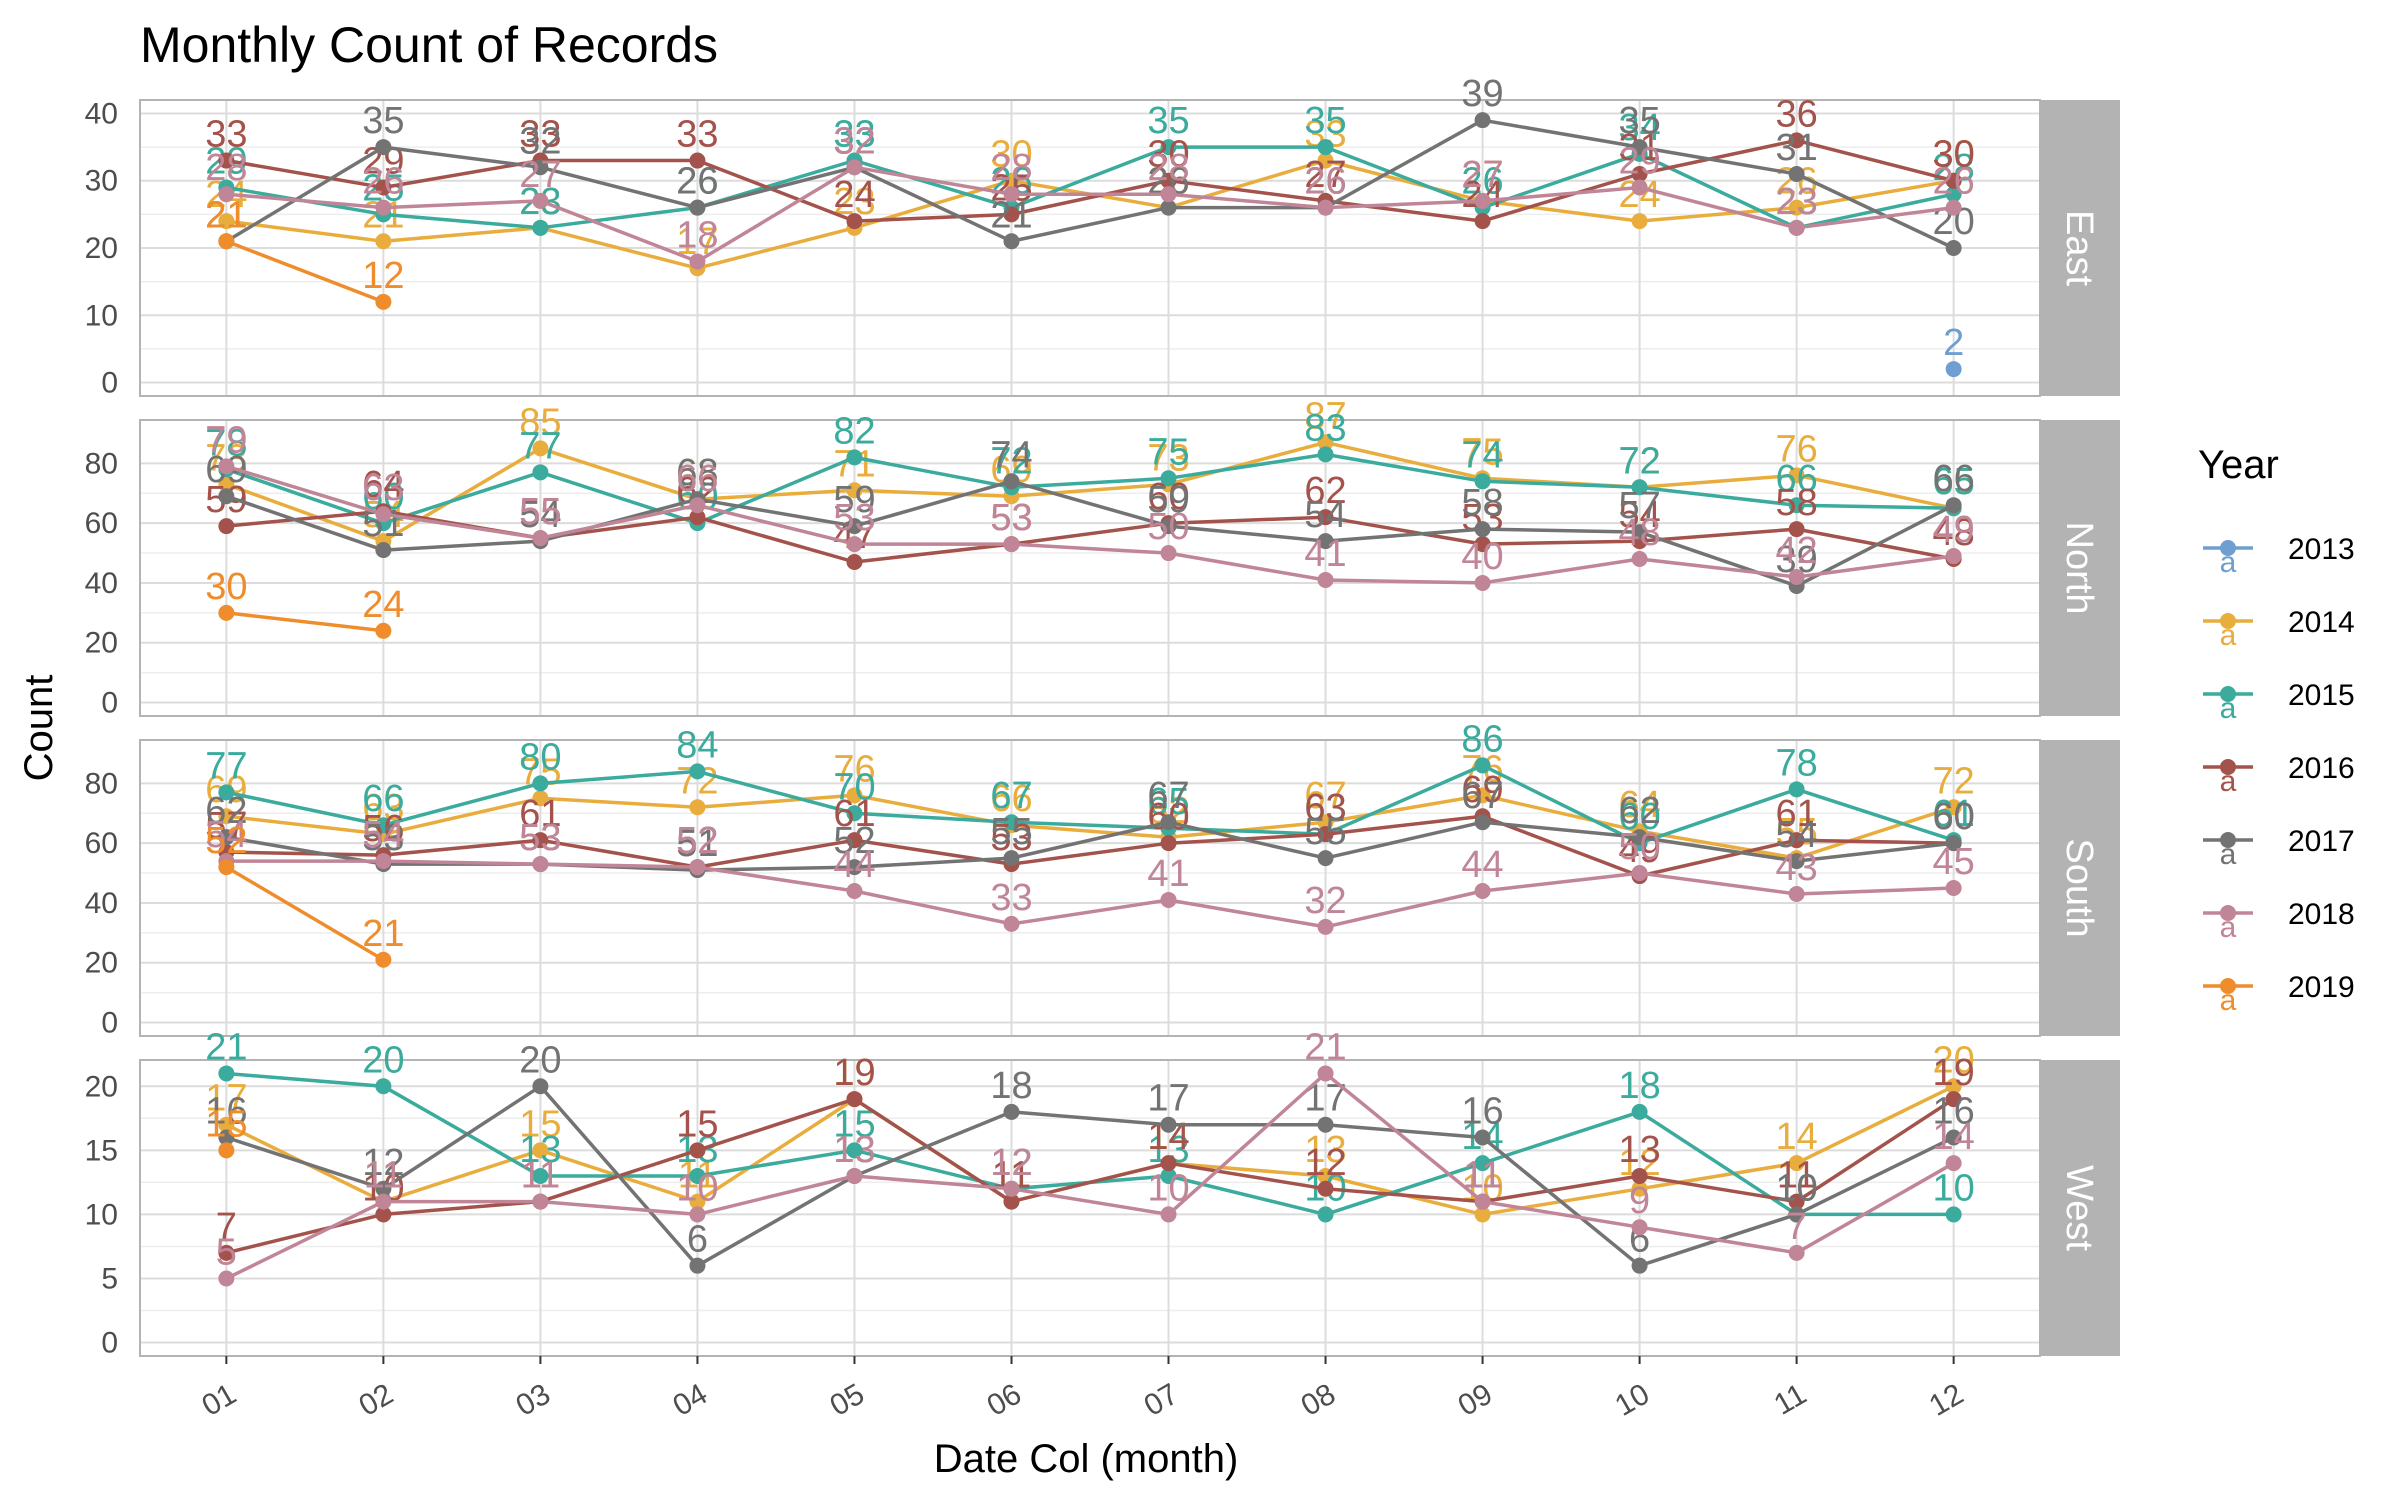 The width and height of the screenshot is (2400, 1500). What do you see at coordinates (540, 512) in the screenshot?
I see `data-label: 55` at bounding box center [540, 512].